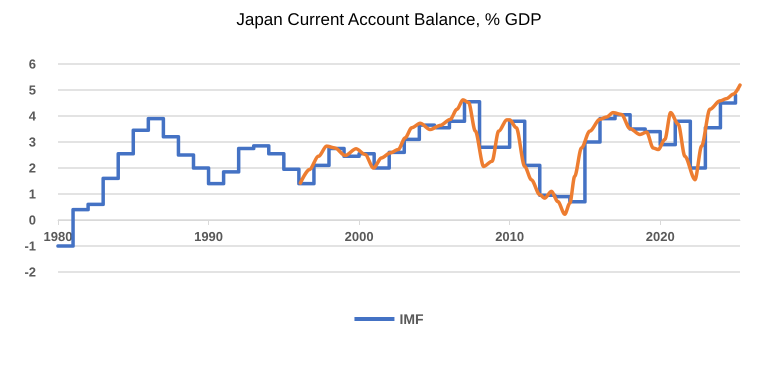  I want to click on legend-label: IMF, so click(411, 319).